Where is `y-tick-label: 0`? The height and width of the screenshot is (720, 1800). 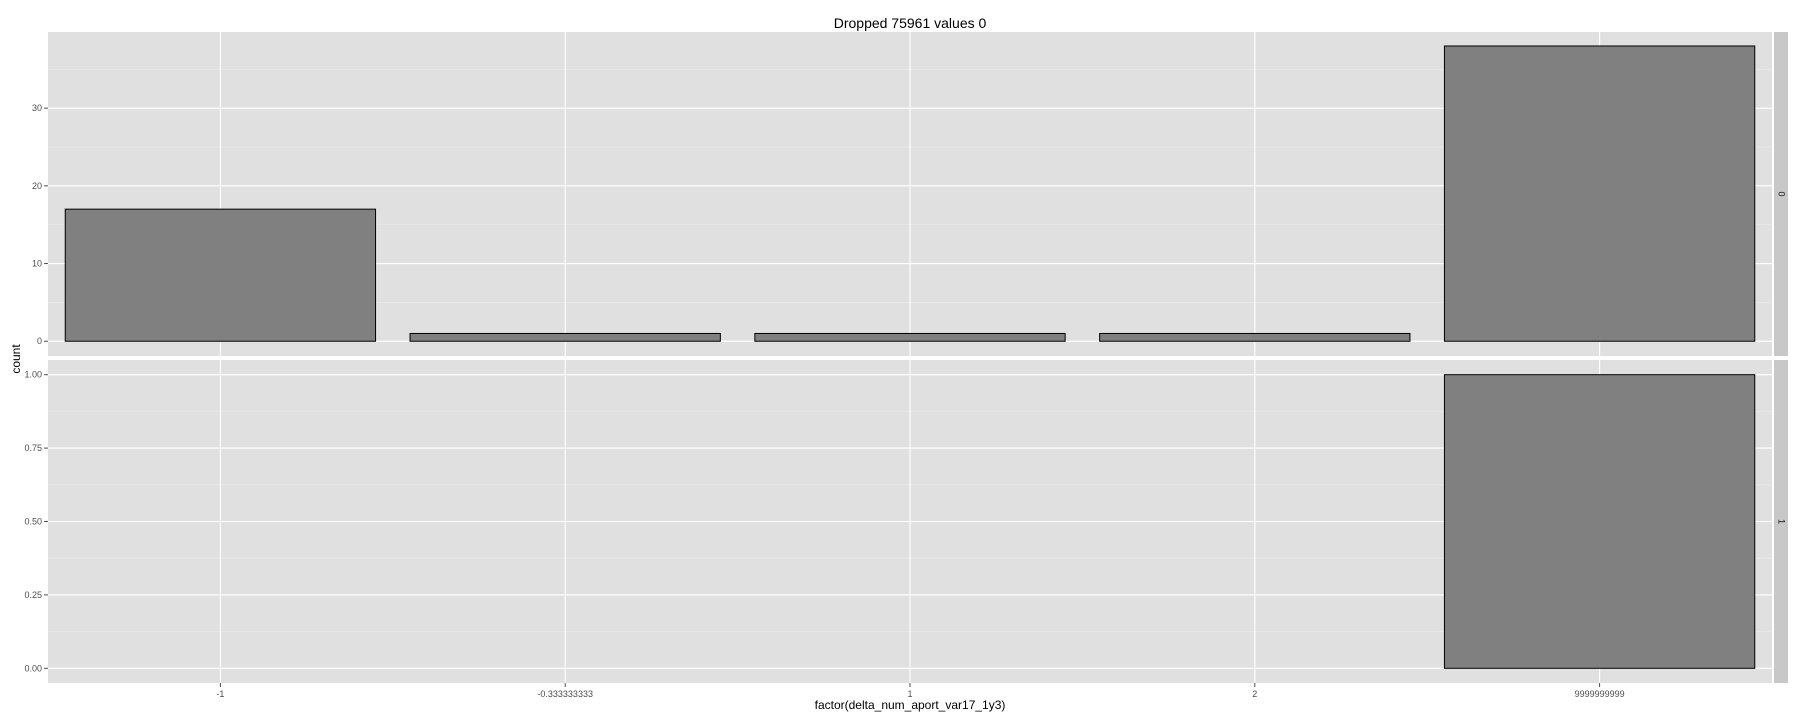 y-tick-label: 0 is located at coordinates (39, 341).